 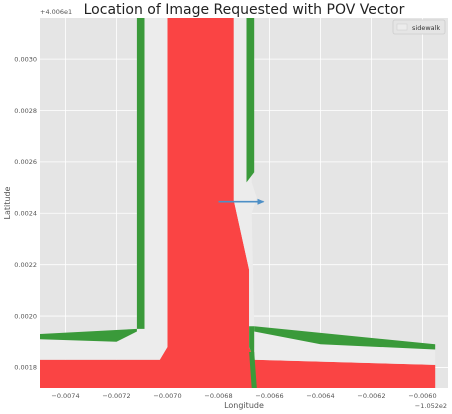 I want to click on legend-swatch-sidewalk, so click(x=402, y=27).